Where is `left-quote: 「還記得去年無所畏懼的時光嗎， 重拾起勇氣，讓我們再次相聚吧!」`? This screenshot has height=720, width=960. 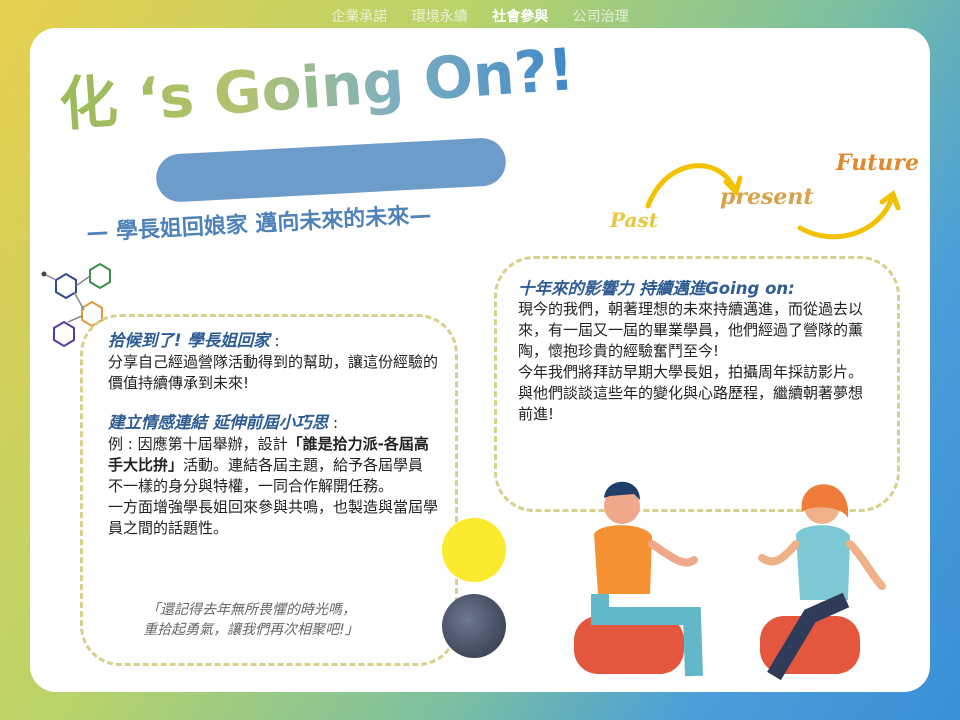
left-quote: 「還記得去年無所畏懼的時光嗎， 重拾起勇氣，讓我們再次相聚吧!」 is located at coordinates (251, 620).